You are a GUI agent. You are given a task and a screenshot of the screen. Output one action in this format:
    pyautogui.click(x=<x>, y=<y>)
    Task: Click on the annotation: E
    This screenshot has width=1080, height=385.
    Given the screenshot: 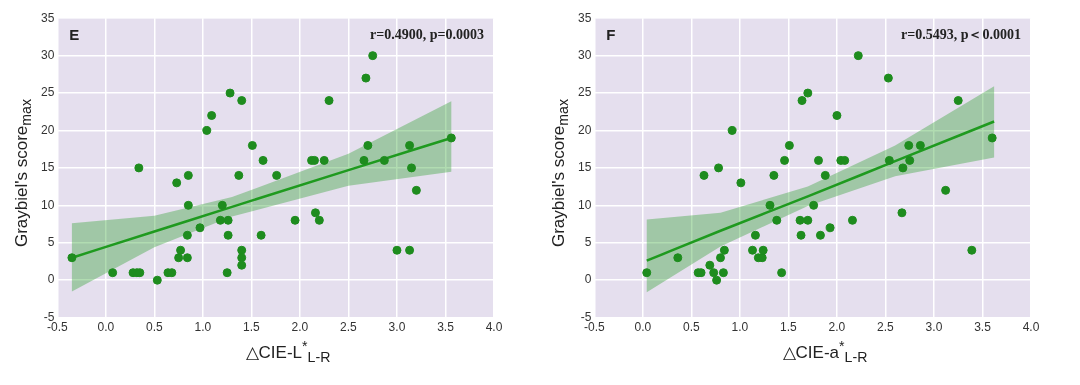 What is the action you would take?
    pyautogui.click(x=74, y=34)
    